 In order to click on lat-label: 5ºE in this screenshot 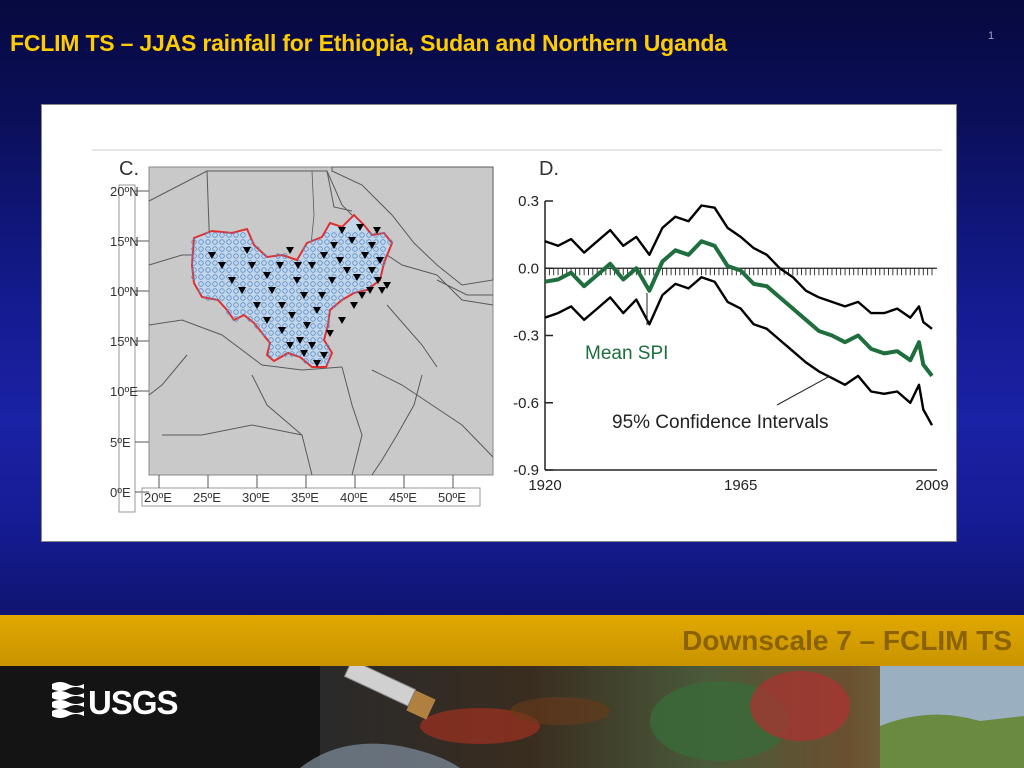, I will do `click(120, 442)`.